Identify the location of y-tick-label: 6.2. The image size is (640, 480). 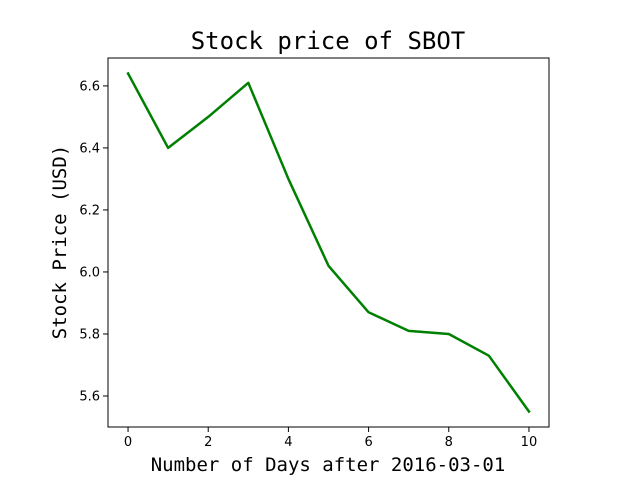
(89, 210).